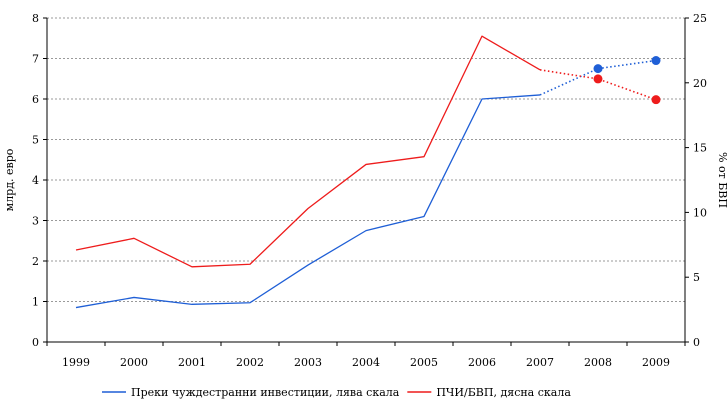 This screenshot has width=727, height=403. Describe the element at coordinates (134, 362) in the screenshot. I see `x-tick-label: 2000` at that location.